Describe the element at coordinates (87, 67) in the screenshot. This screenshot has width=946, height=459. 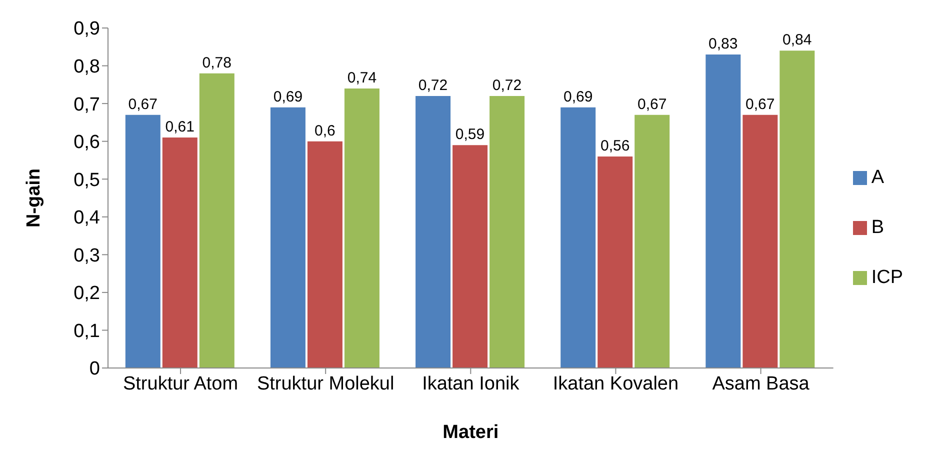
I see `y-tick-label: 0,8` at that location.